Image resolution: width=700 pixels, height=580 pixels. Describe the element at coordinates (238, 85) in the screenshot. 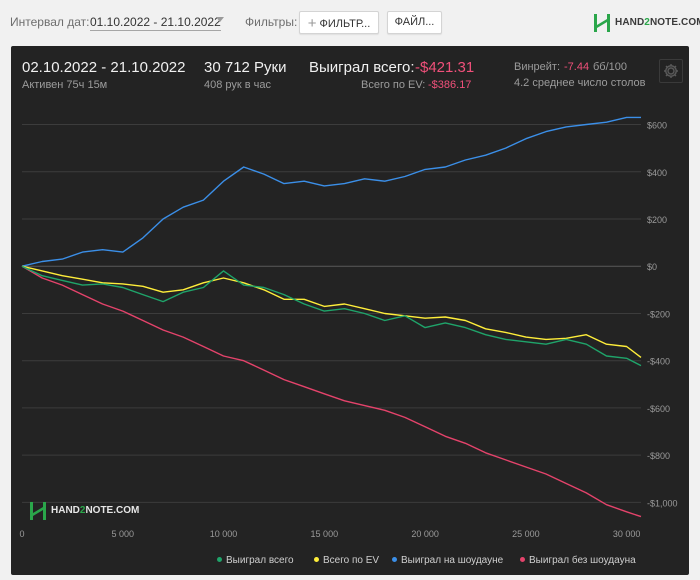

I see `summary-hands-per-hour: 408 рук в час` at that location.